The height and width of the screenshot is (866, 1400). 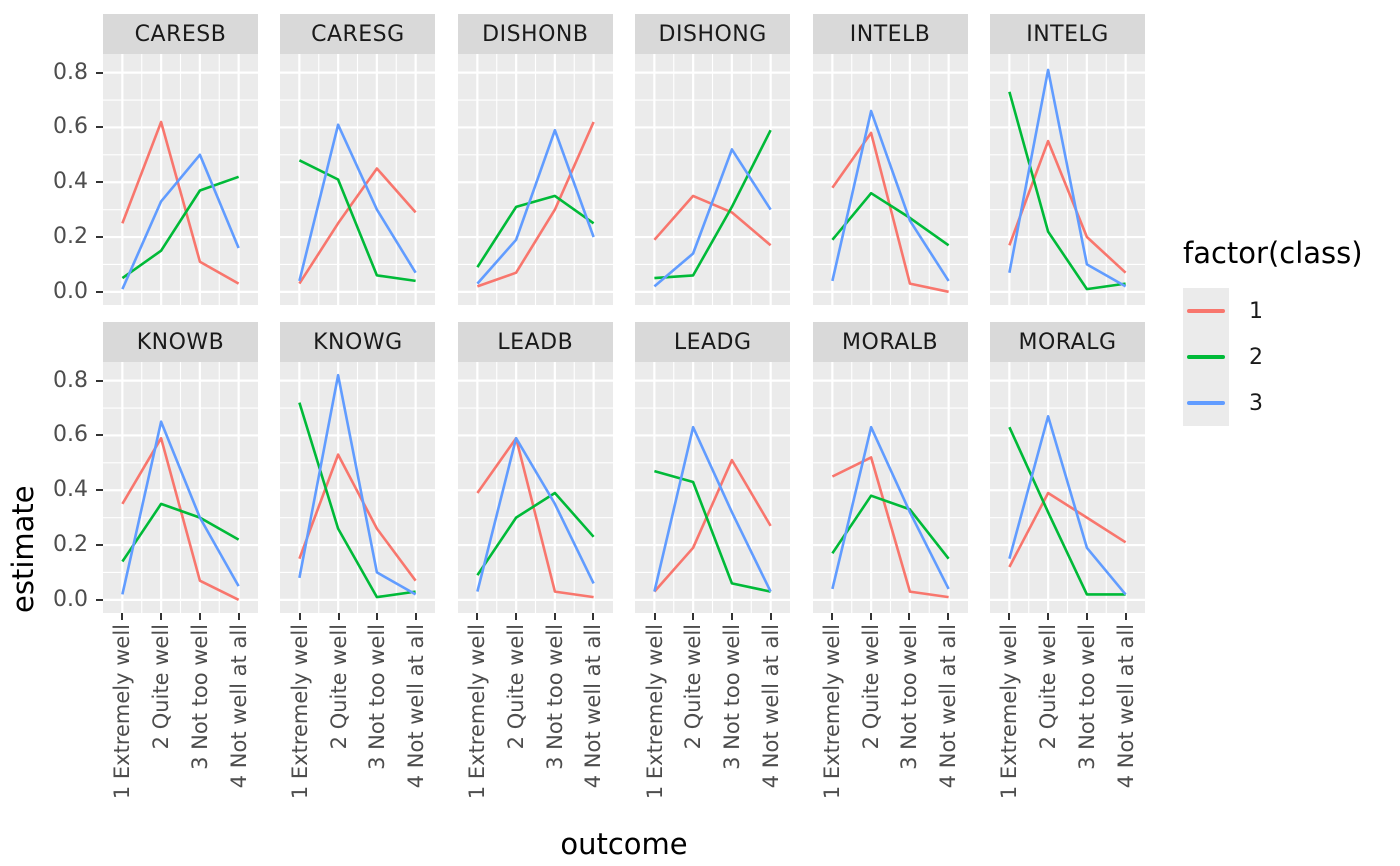 What do you see at coordinates (1206, 357) in the screenshot?
I see `legend-key-line` at bounding box center [1206, 357].